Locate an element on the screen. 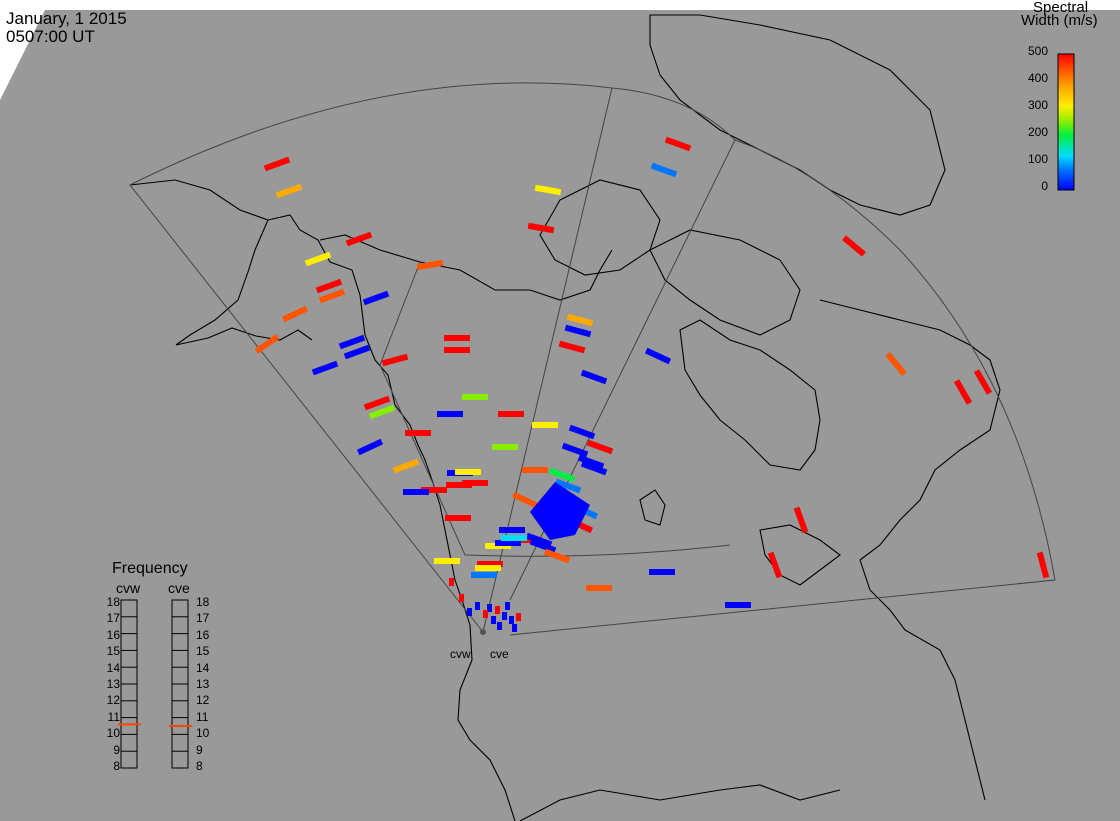 This screenshot has height=821, width=1120. colorbar-title-line2: Width (m/s) is located at coordinates (1059, 20).